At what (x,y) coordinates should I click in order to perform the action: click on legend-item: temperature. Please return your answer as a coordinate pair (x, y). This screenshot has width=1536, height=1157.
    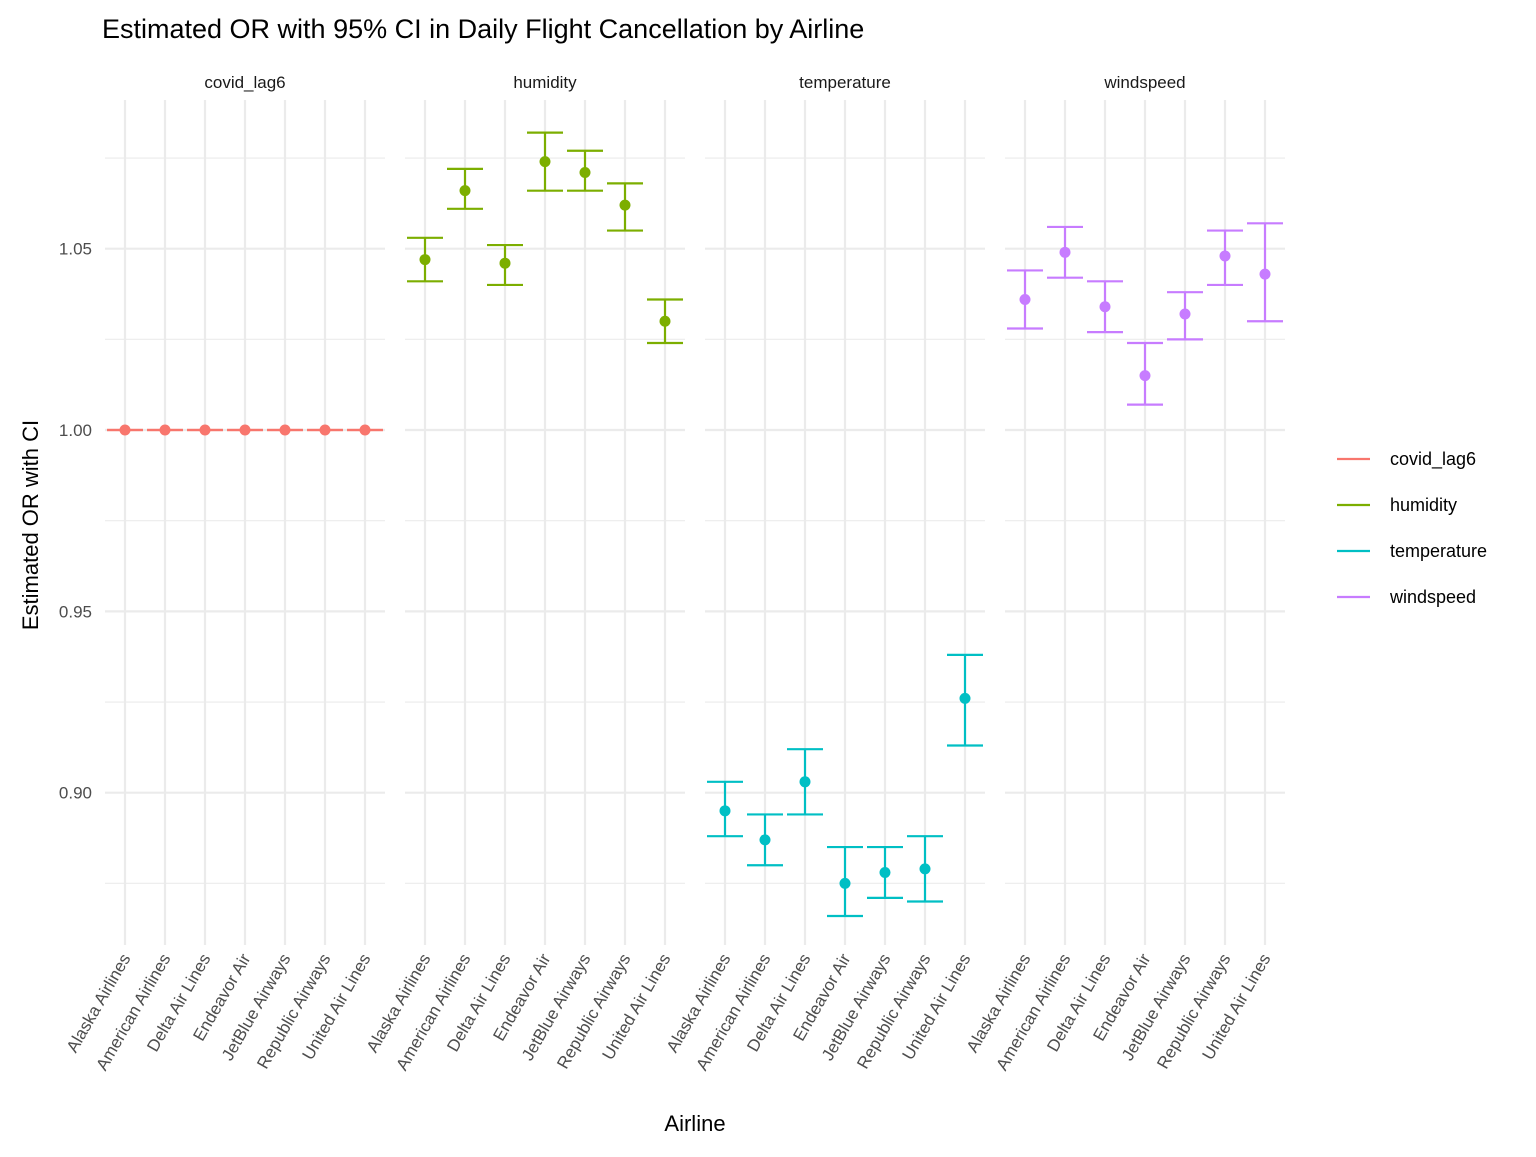
    Looking at the image, I should click on (1412, 551).